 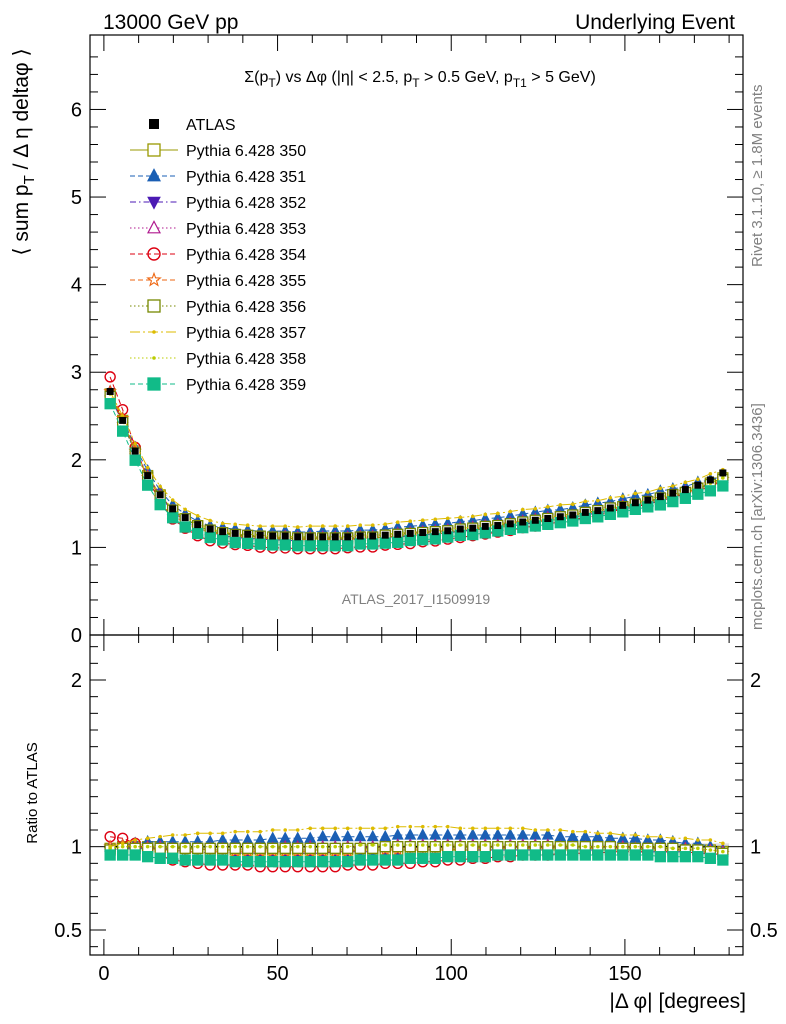 I want to click on plot-title-part-g: > 5 GeV), so click(x=561, y=77).